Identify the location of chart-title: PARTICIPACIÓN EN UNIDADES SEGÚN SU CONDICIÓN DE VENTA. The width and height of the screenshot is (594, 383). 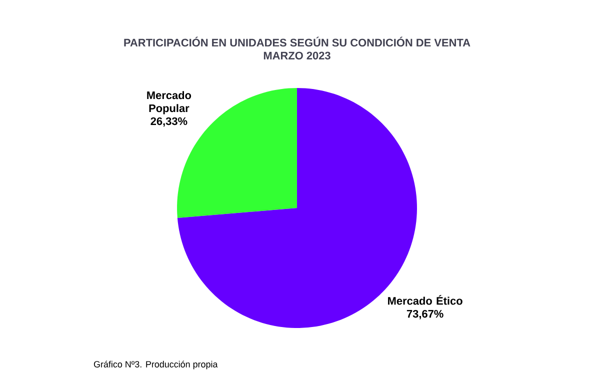
(297, 41).